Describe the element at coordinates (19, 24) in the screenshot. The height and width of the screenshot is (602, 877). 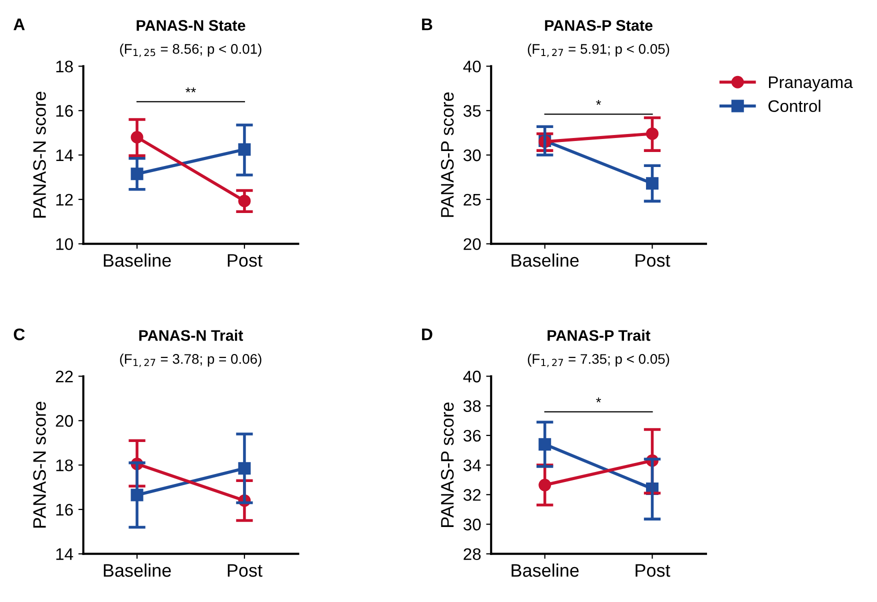
I see `text: A` at that location.